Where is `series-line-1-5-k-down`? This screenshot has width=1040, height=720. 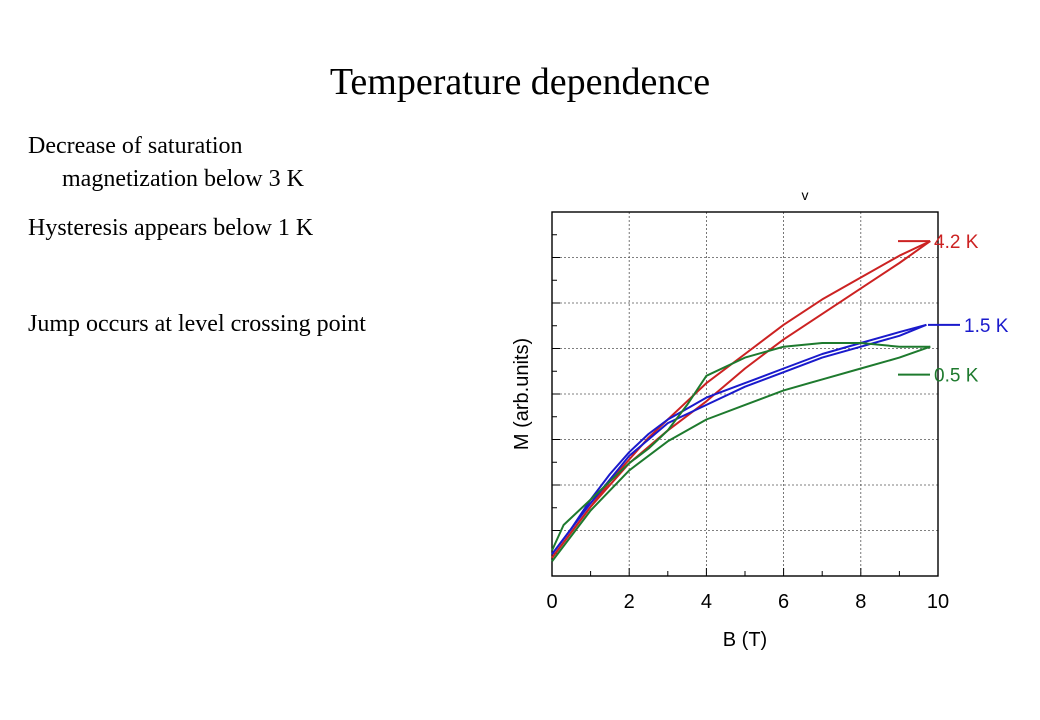
series-line-1-5-k-down is located at coordinates (739, 439).